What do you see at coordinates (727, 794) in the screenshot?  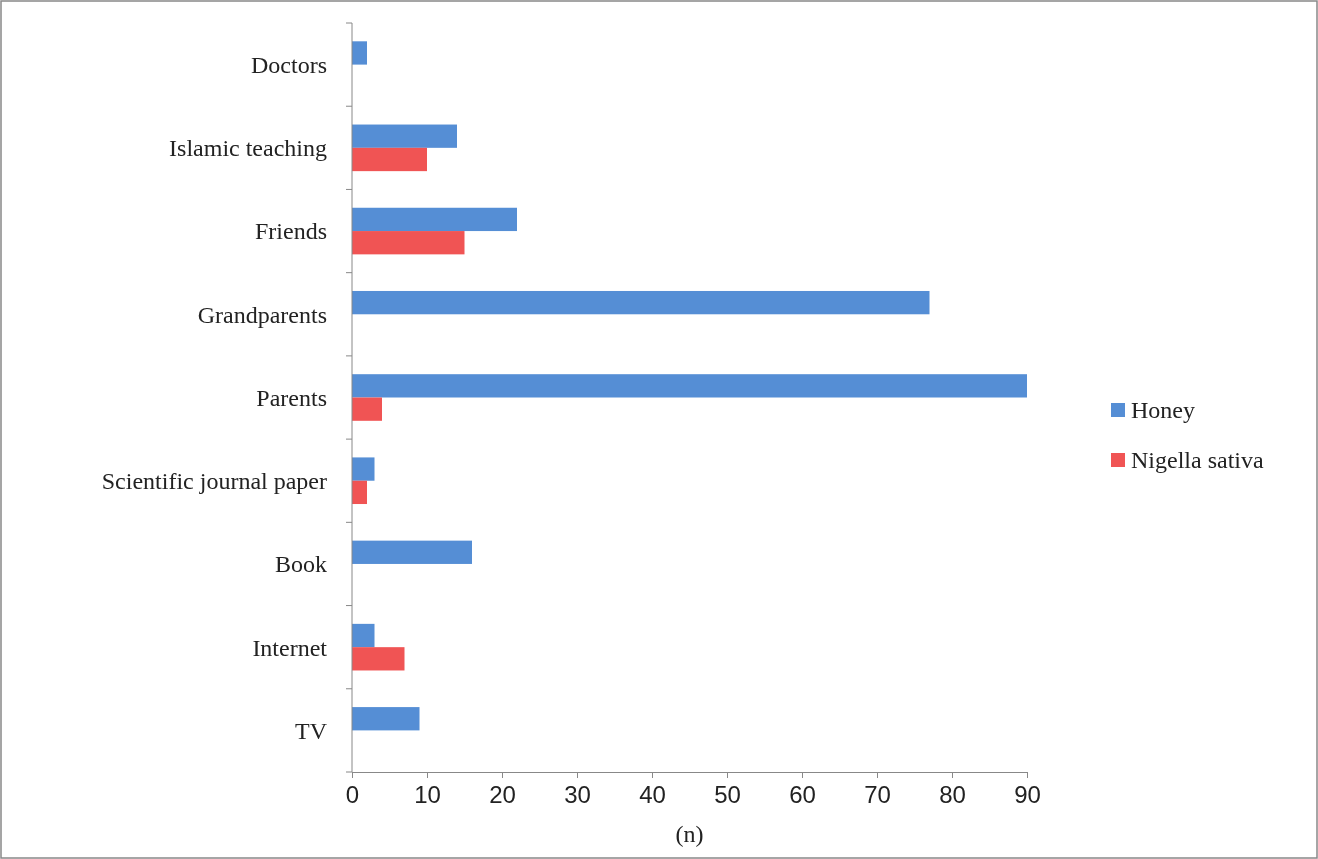 I see `x-tick-label: 50` at bounding box center [727, 794].